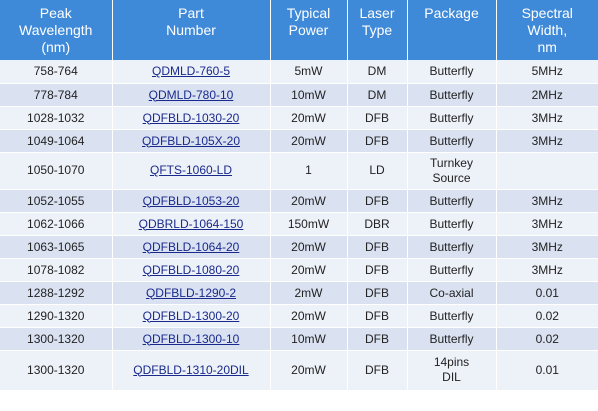 This screenshot has width=598, height=411. I want to click on package-text: DIL, so click(451, 377).